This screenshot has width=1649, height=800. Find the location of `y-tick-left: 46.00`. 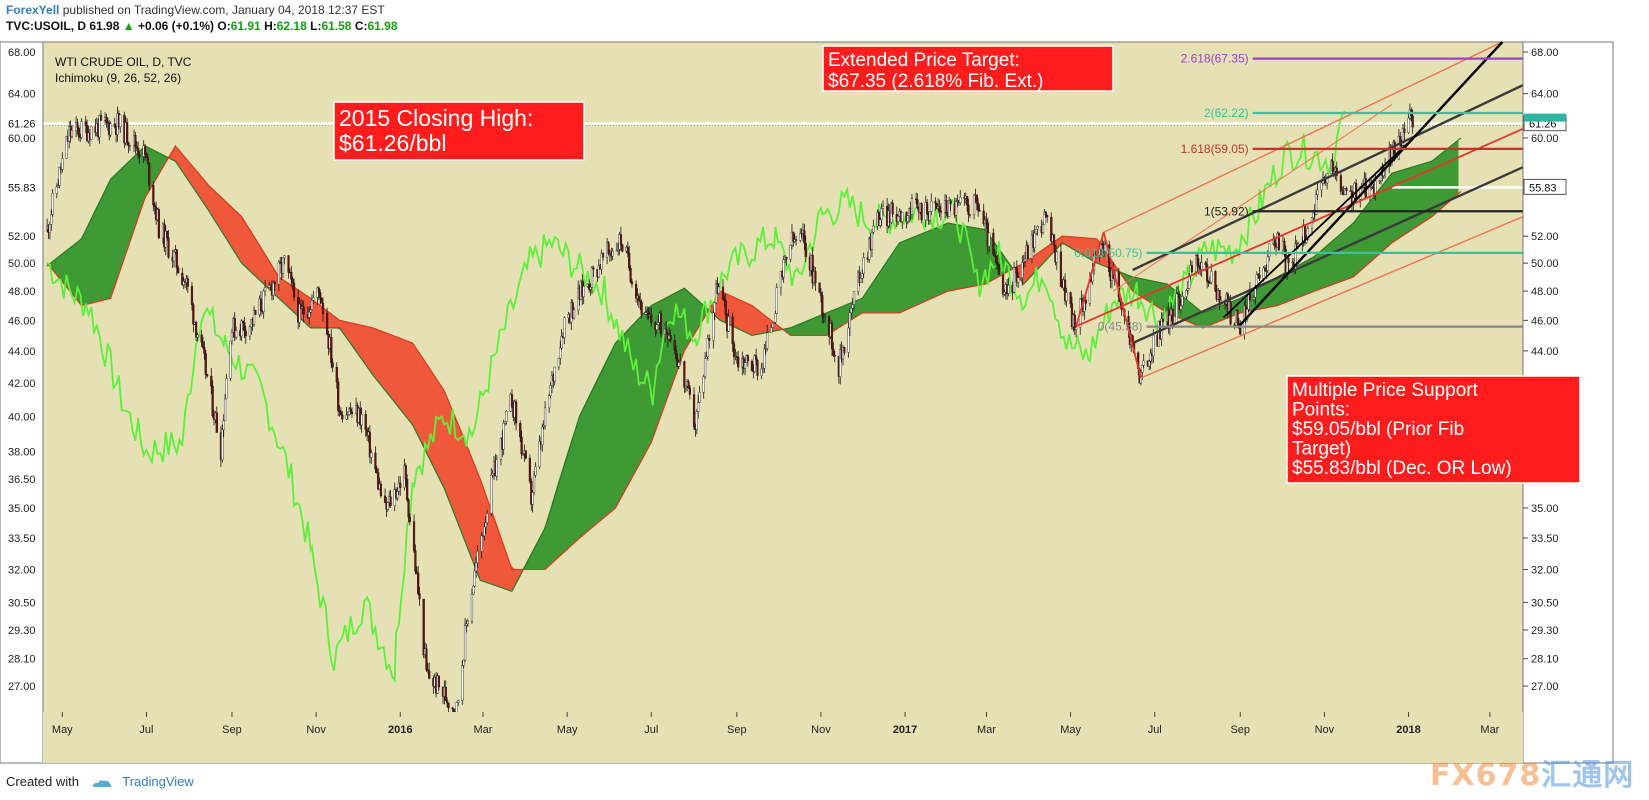

y-tick-left: 46.00 is located at coordinates (22, 321).